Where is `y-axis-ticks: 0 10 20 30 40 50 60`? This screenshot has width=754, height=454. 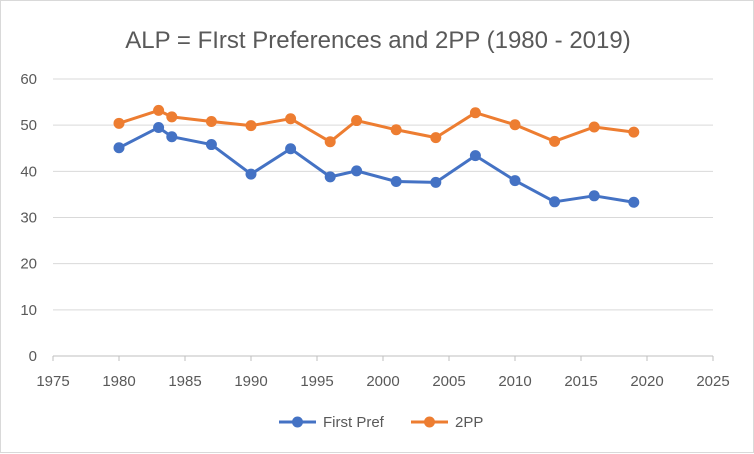
y-axis-ticks: 0 10 20 30 40 50 60 is located at coordinates (28, 218).